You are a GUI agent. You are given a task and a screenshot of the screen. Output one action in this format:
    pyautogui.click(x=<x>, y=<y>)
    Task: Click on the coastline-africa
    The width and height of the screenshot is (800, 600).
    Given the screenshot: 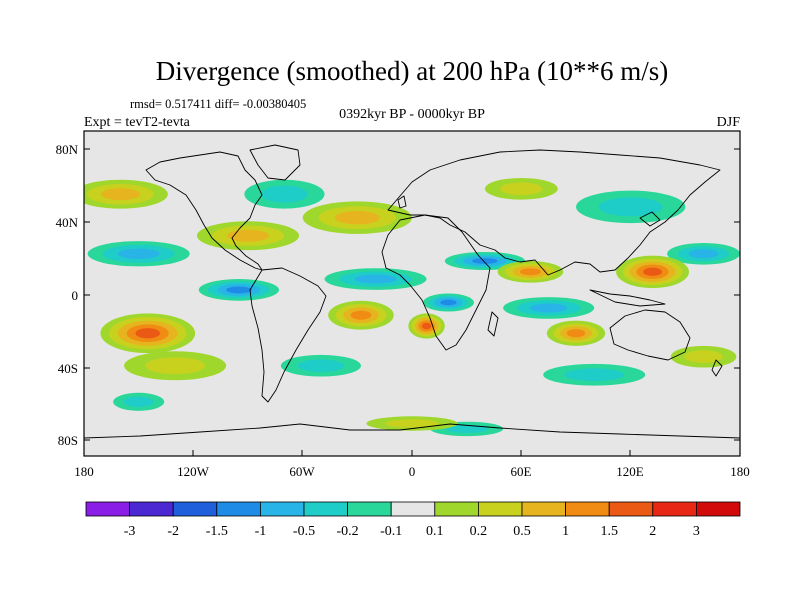 What is the action you would take?
    pyautogui.click(x=436, y=282)
    